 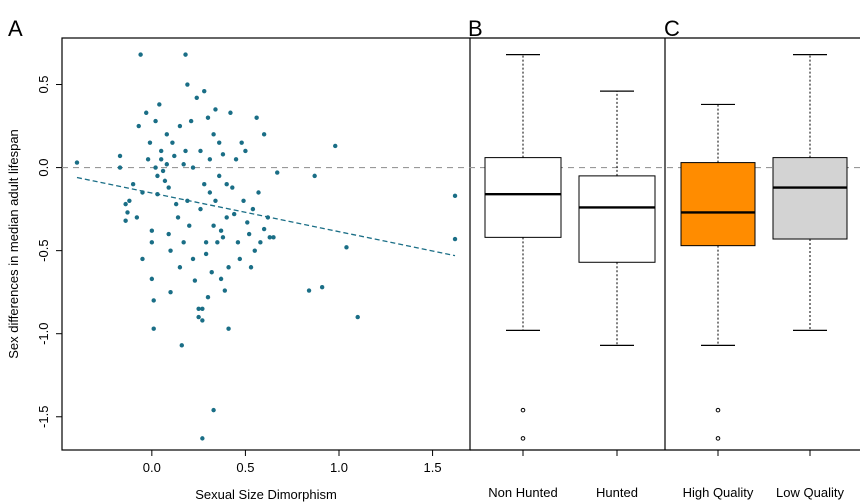 I want to click on y-tick-label: -1.0, so click(x=43, y=334).